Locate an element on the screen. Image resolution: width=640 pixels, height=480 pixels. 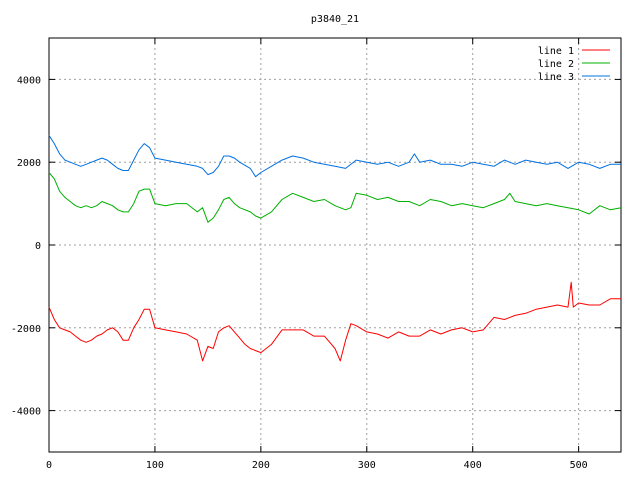
legend-label: line 1 is located at coordinates (556, 51).